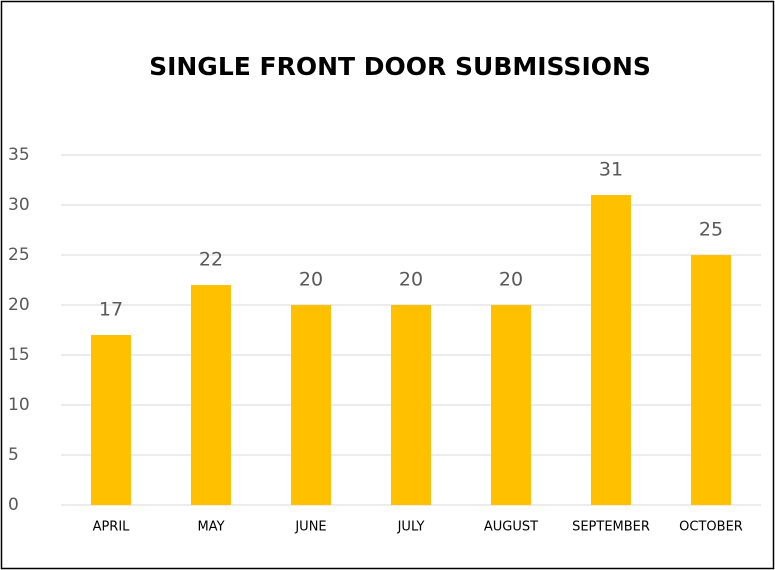 This screenshot has height=570, width=775. What do you see at coordinates (19, 355) in the screenshot?
I see `y-tick-label: 15` at bounding box center [19, 355].